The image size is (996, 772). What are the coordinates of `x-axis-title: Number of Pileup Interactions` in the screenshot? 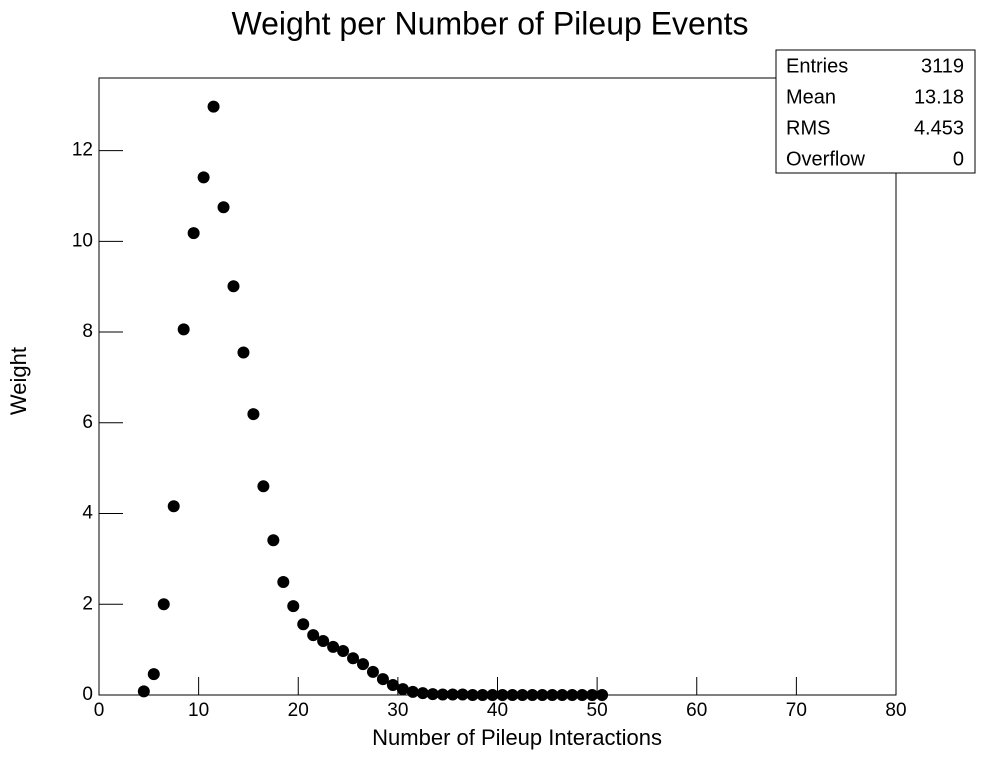 It's located at (517, 737).